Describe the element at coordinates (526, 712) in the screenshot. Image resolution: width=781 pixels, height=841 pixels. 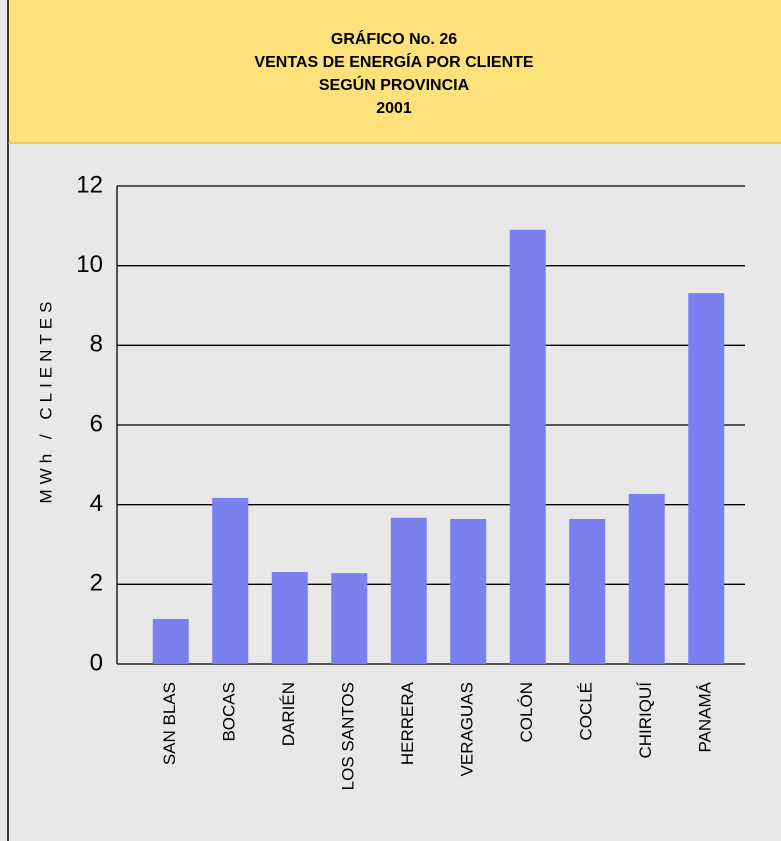
I see `x-tick-label: COLÓN` at that location.